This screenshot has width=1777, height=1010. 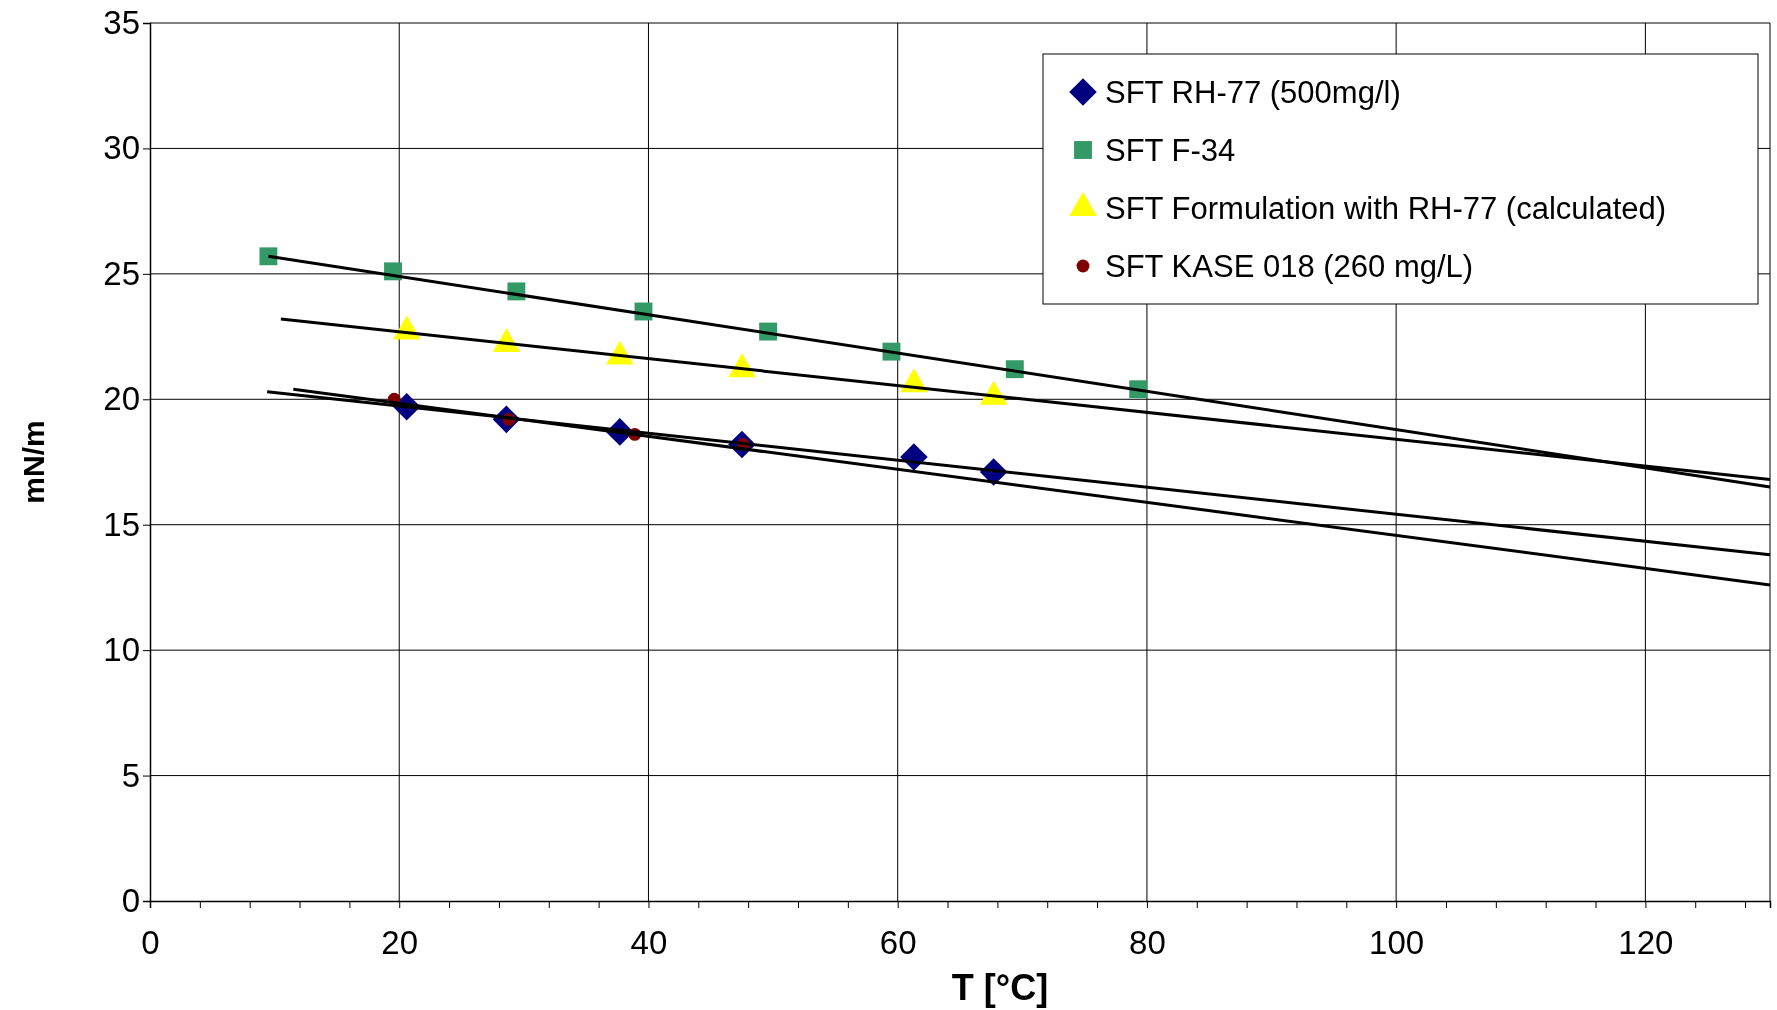 What do you see at coordinates (121, 399) in the screenshot?
I see `y-tick-label: 20` at bounding box center [121, 399].